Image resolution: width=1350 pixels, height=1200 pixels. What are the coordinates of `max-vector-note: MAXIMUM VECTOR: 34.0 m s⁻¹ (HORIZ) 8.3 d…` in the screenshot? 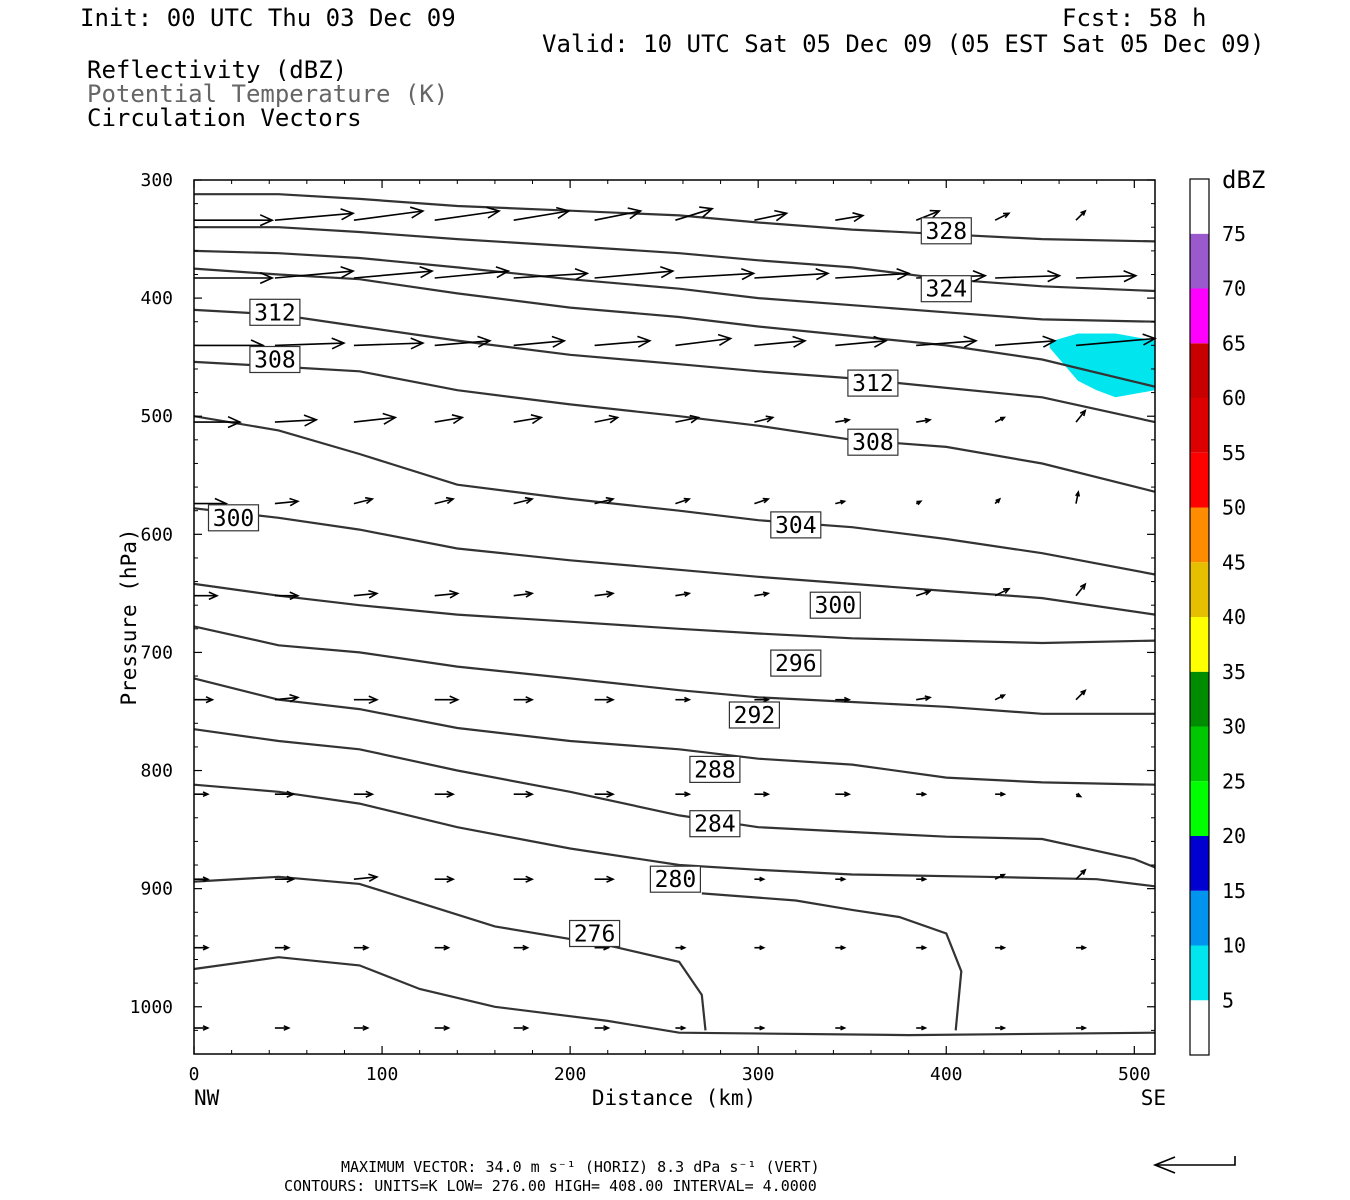 It's located at (580, 1167).